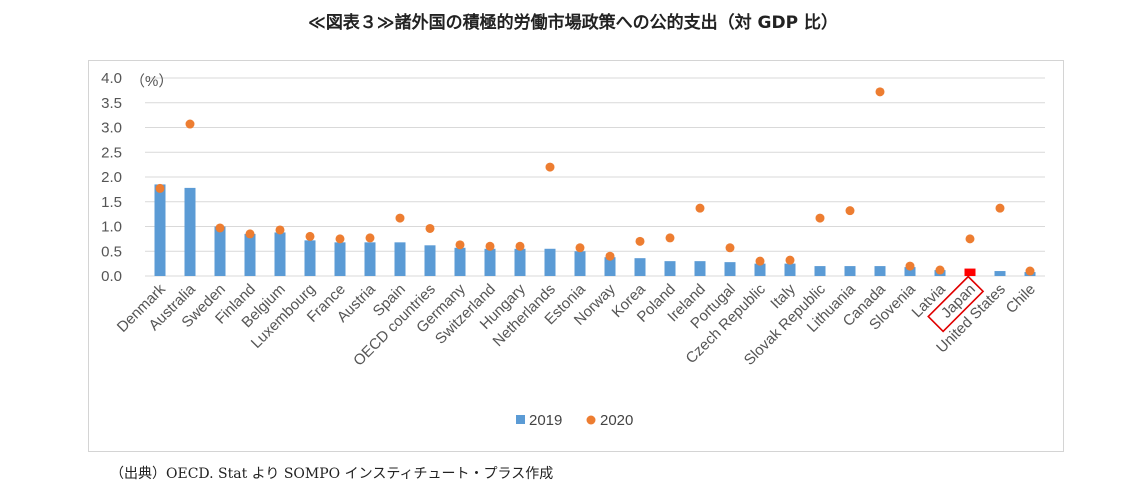 The width and height of the screenshot is (1146, 493). What do you see at coordinates (580, 248) in the screenshot?
I see `dot-2020-estonia` at bounding box center [580, 248].